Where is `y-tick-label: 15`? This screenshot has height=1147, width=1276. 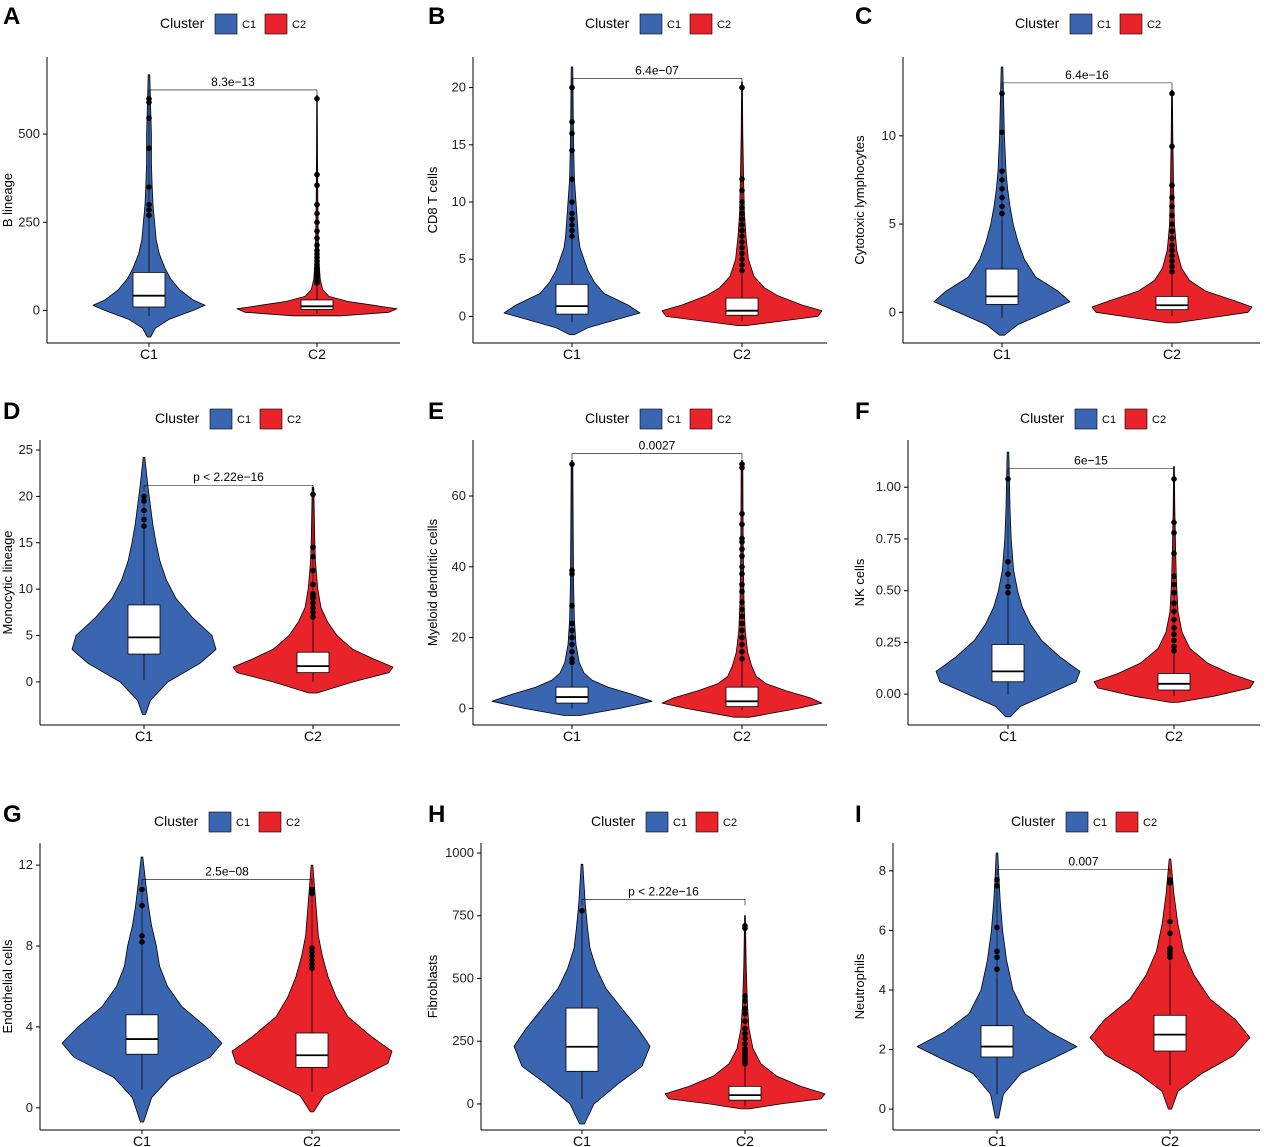 y-tick-label: 15 is located at coordinates (459, 144).